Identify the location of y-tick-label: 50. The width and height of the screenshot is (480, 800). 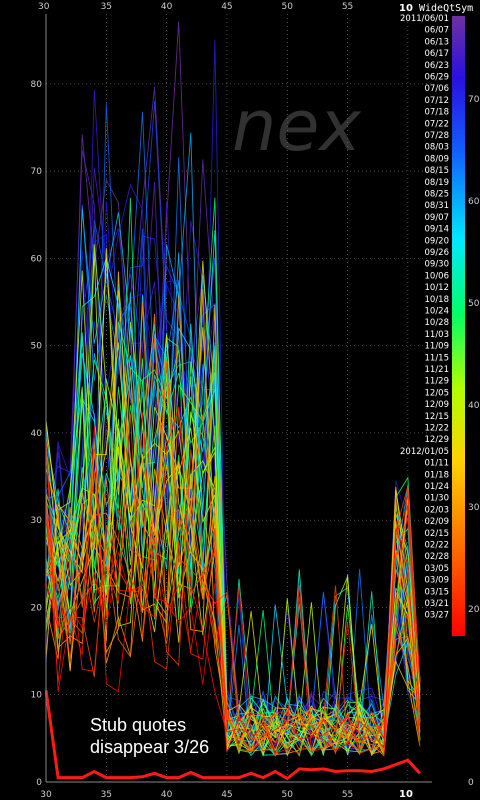
(37, 347).